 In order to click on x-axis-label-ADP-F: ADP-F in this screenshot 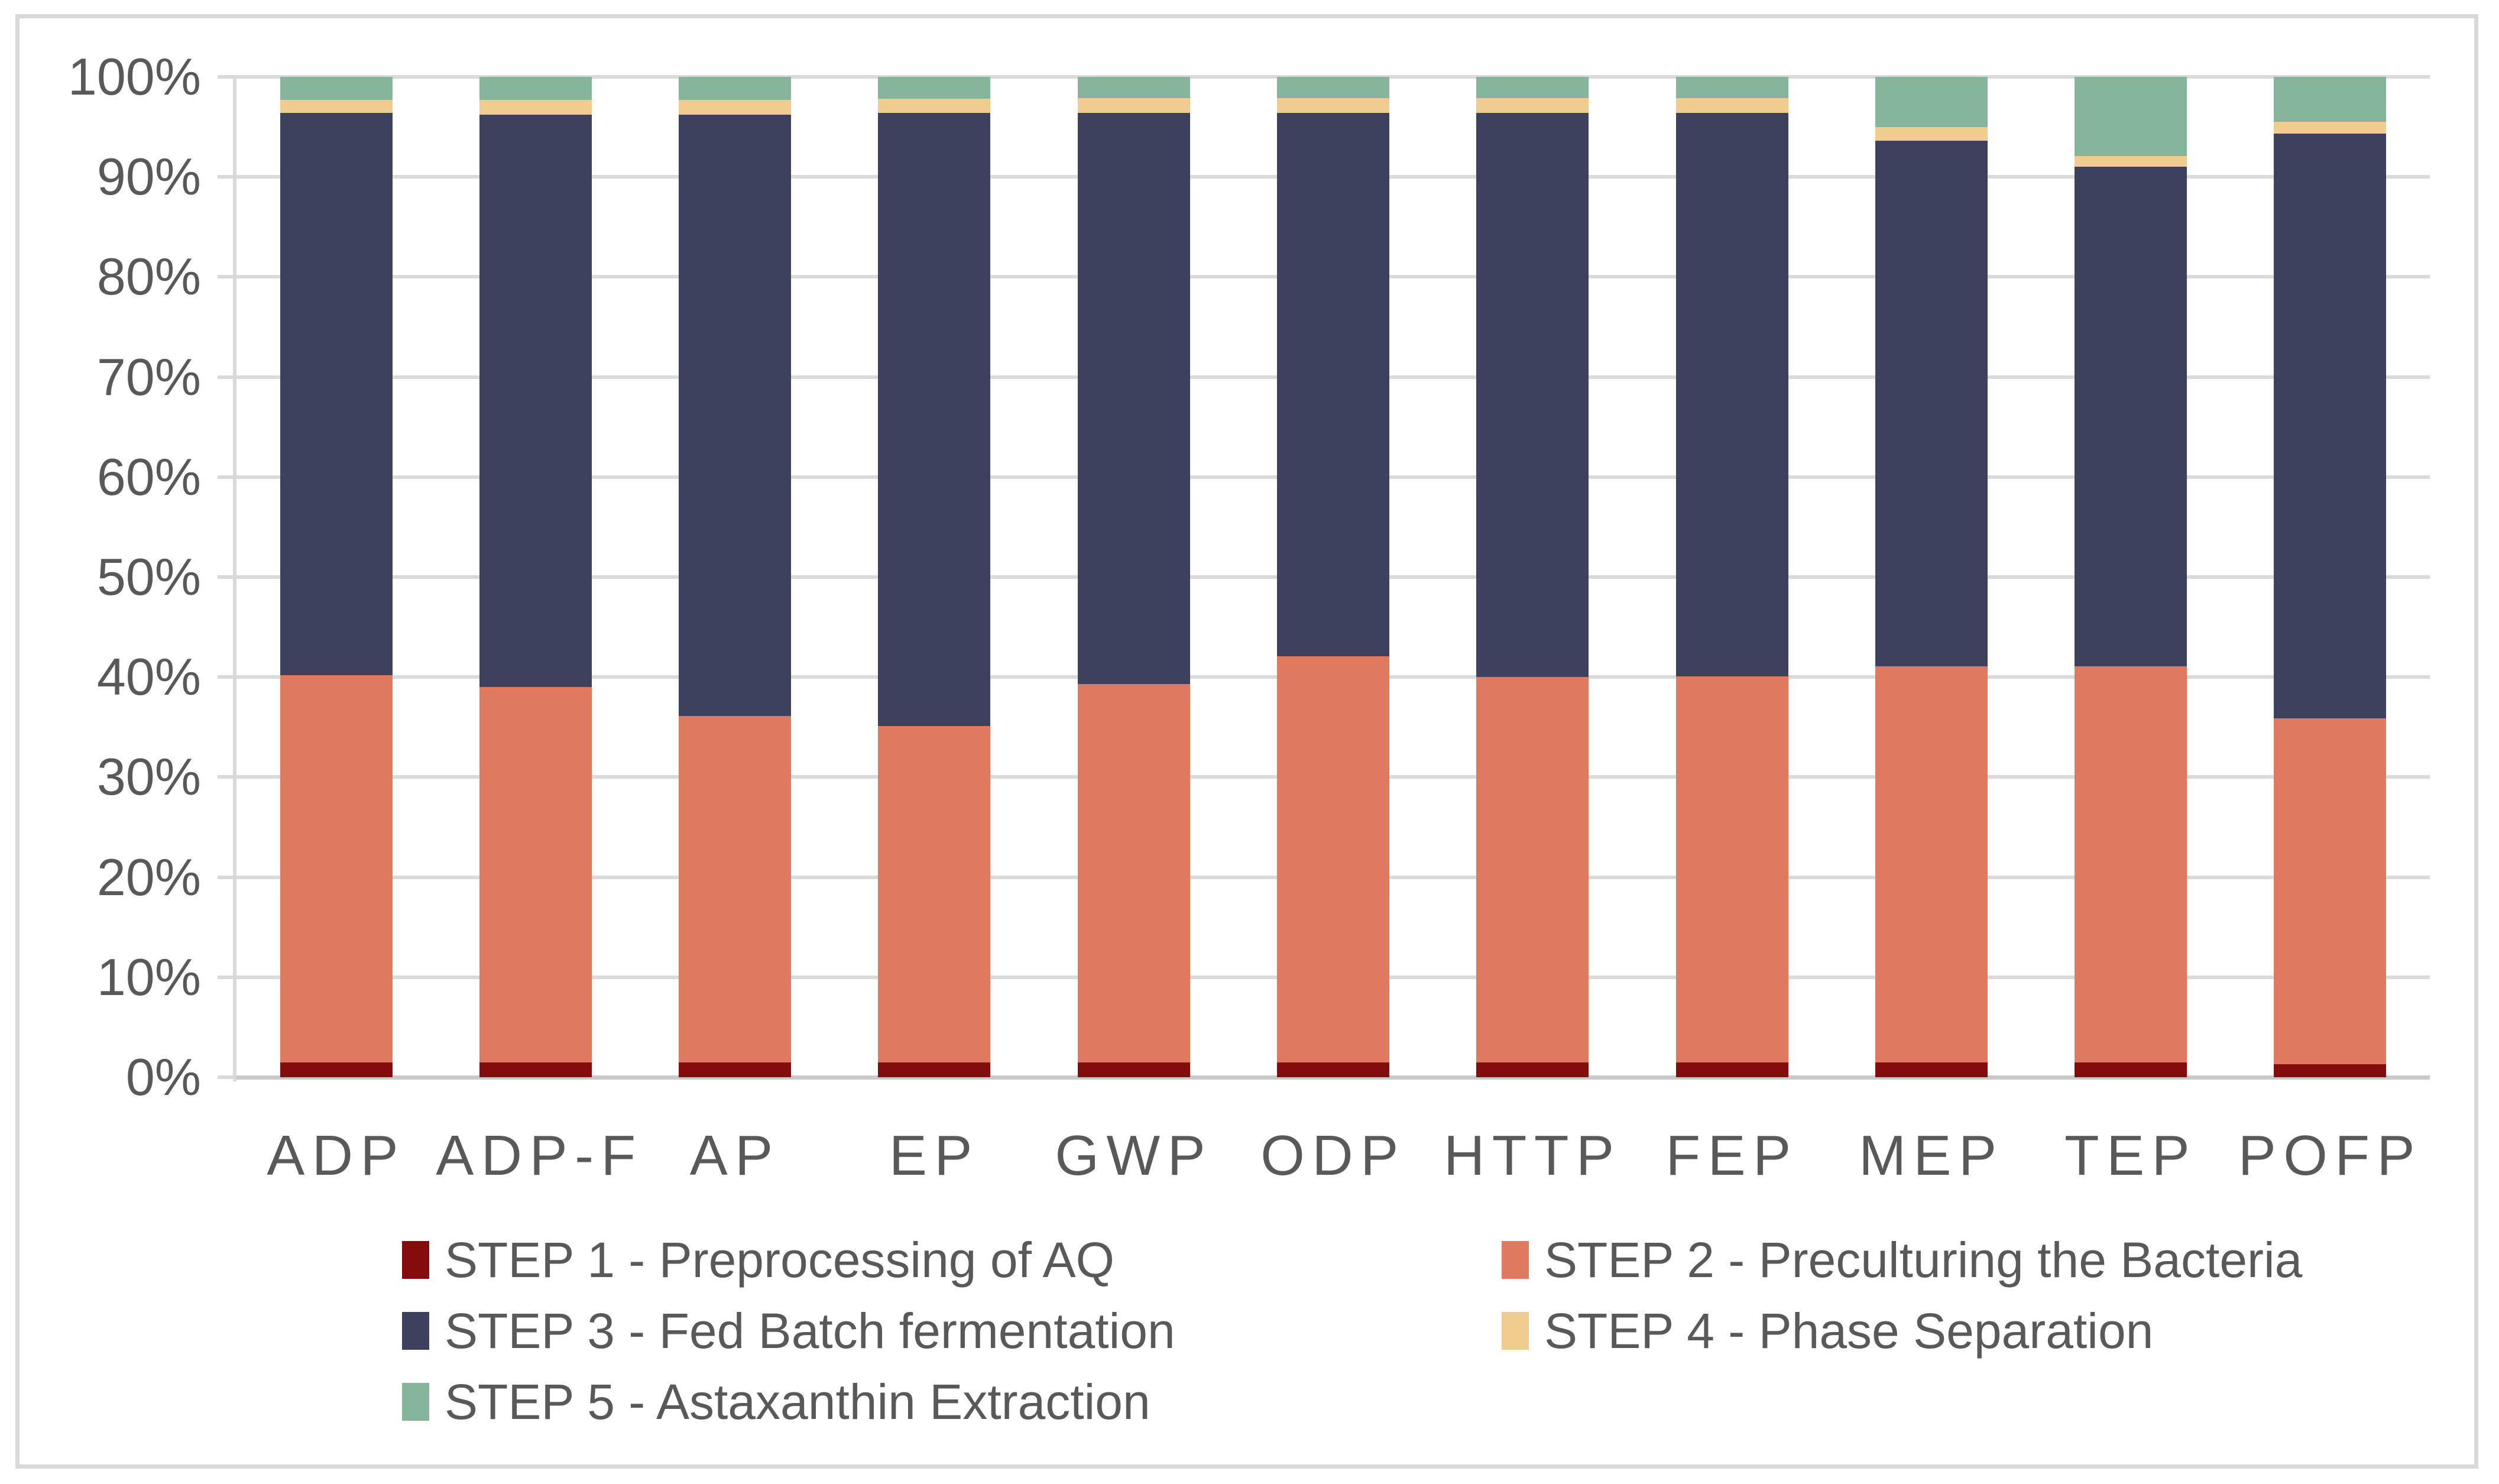, I will do `click(540, 1155)`.